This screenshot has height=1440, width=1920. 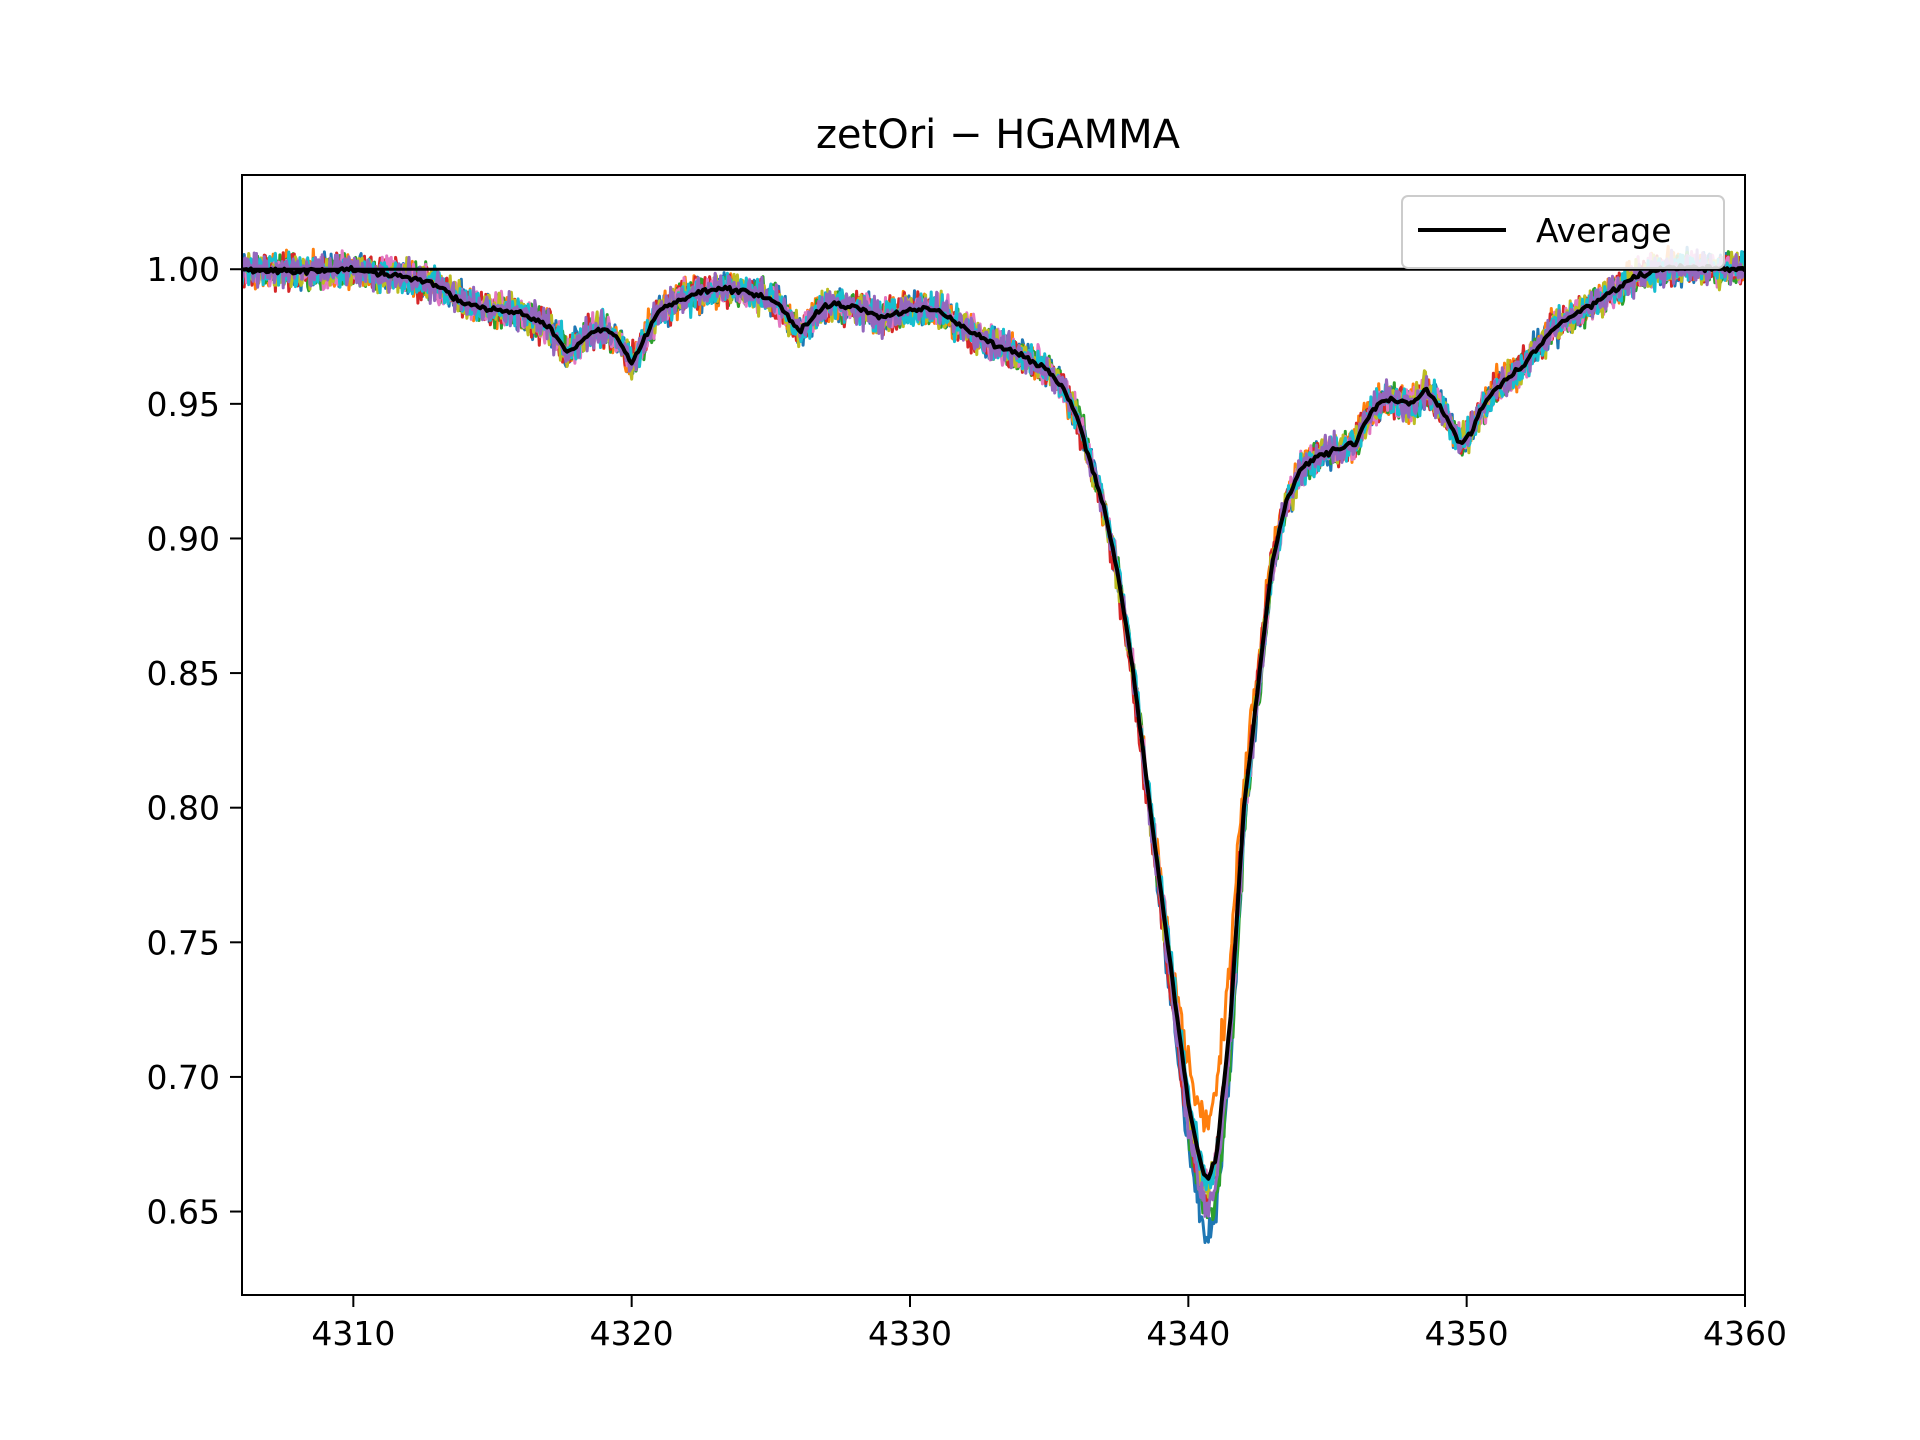 What do you see at coordinates (1604, 230) in the screenshot?
I see `legend-label-average: Average` at bounding box center [1604, 230].